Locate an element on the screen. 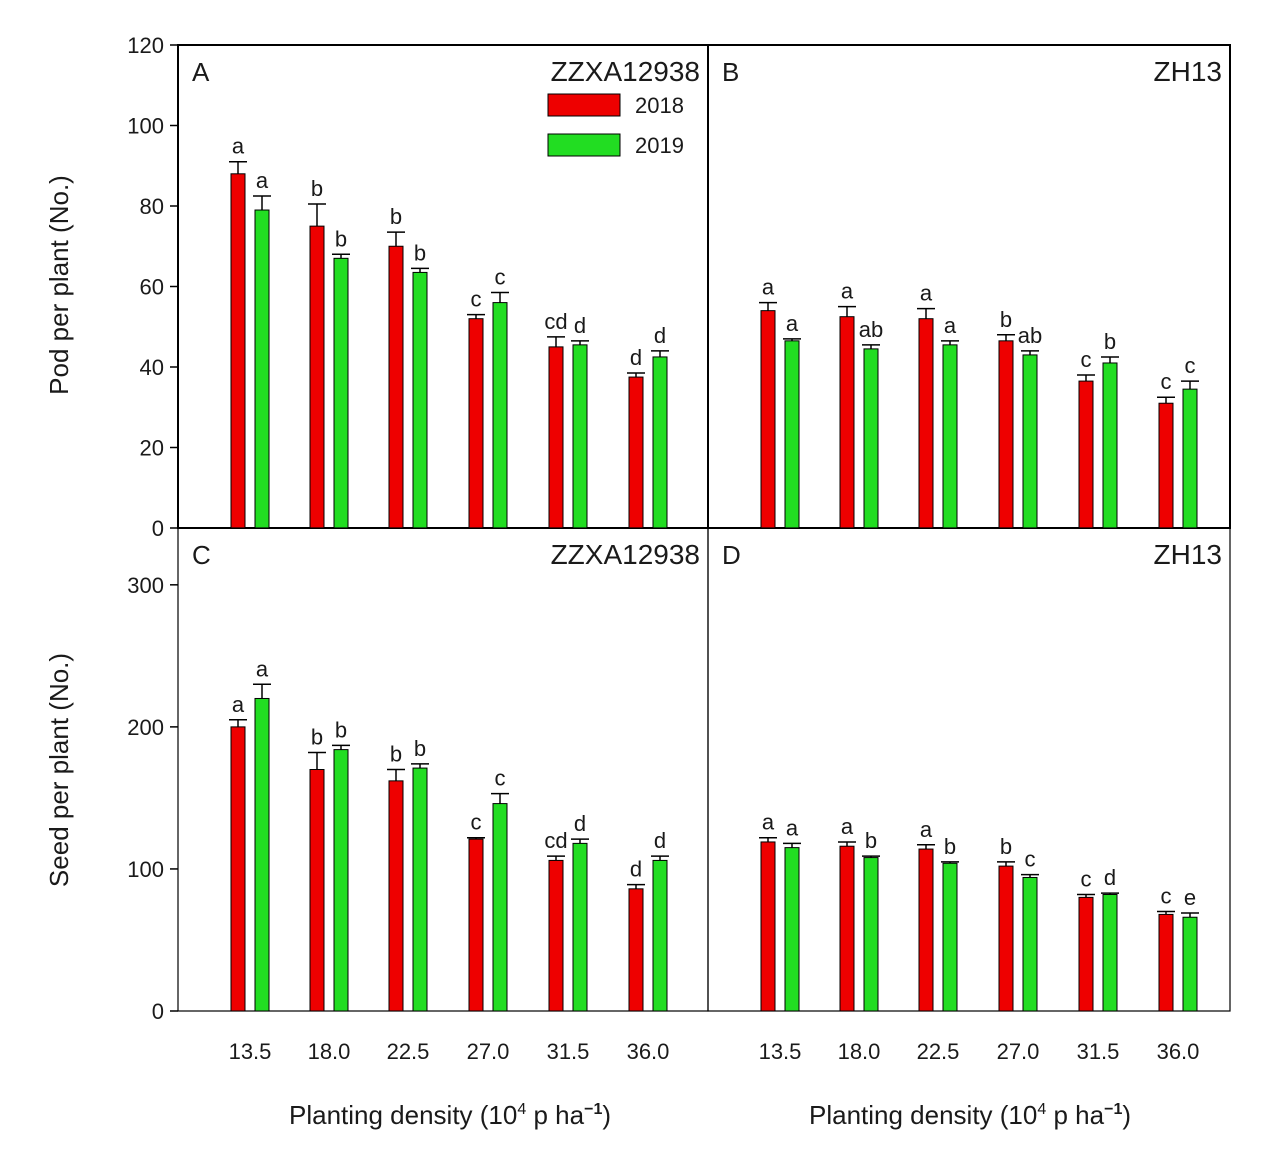 The height and width of the screenshot is (1169, 1276). y-tick-label: 40 is located at coordinates (152, 367).